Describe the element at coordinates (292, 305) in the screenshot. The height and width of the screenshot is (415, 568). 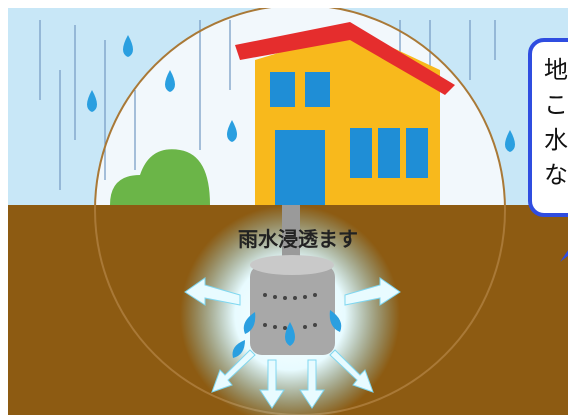
I see `infiltration-basin` at that location.